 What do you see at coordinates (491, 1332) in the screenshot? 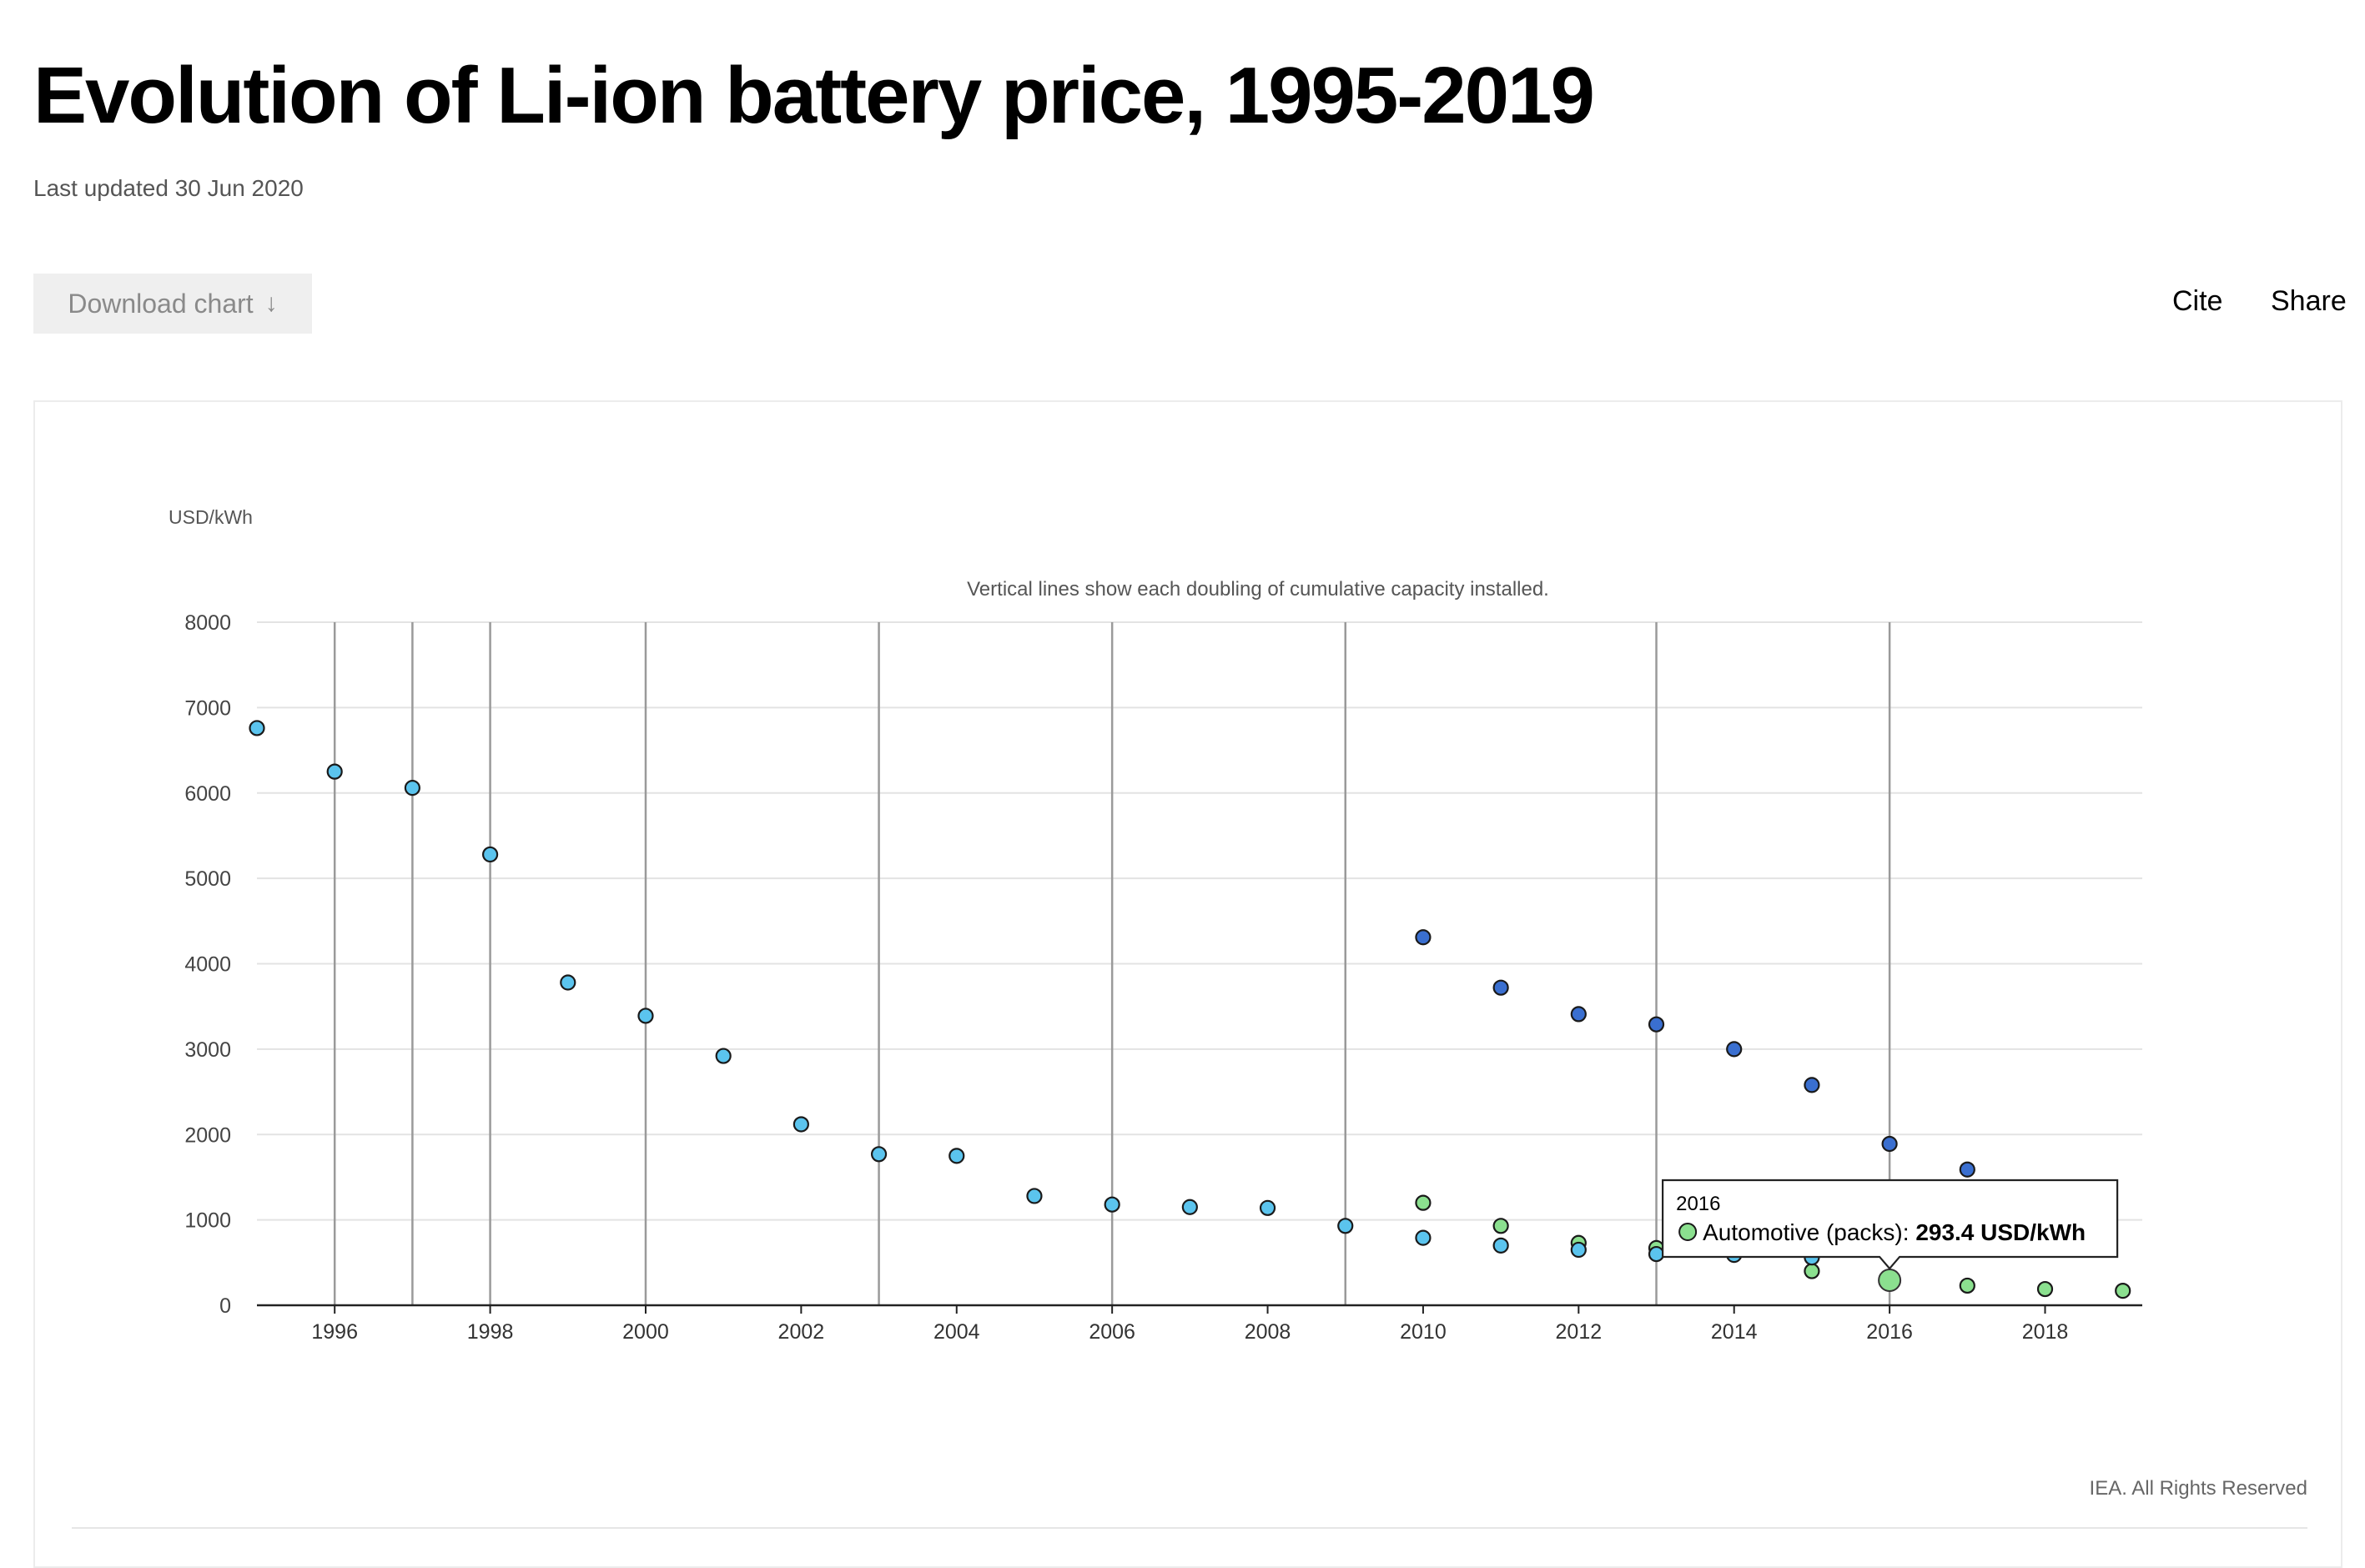
I see `x-tick-label: 1998` at bounding box center [491, 1332].